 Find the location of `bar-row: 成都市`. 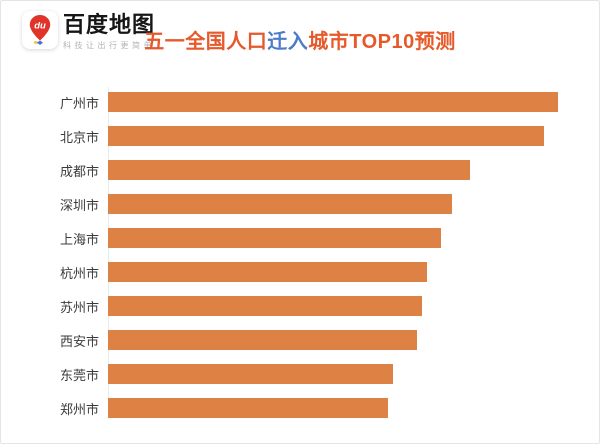

bar-row: 成都市 is located at coordinates (300, 170).